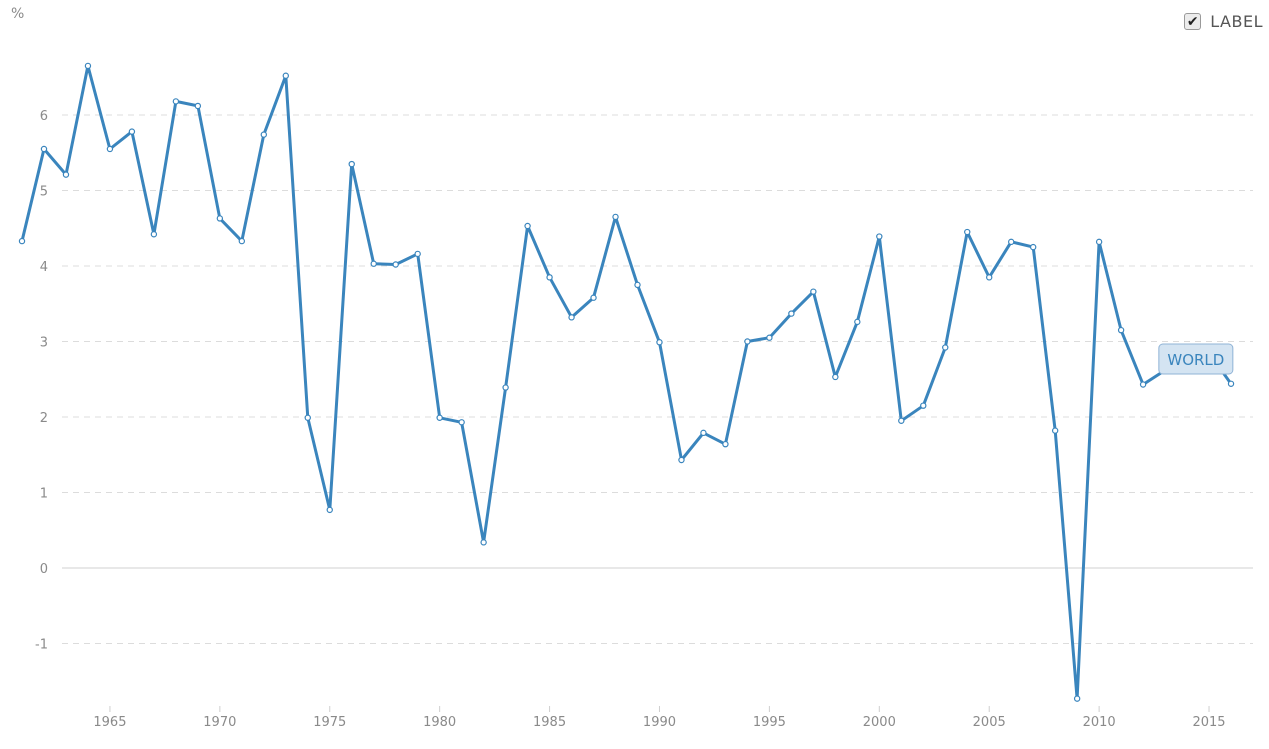  Describe the element at coordinates (44, 418) in the screenshot. I see `y-tick-label: 2` at that location.